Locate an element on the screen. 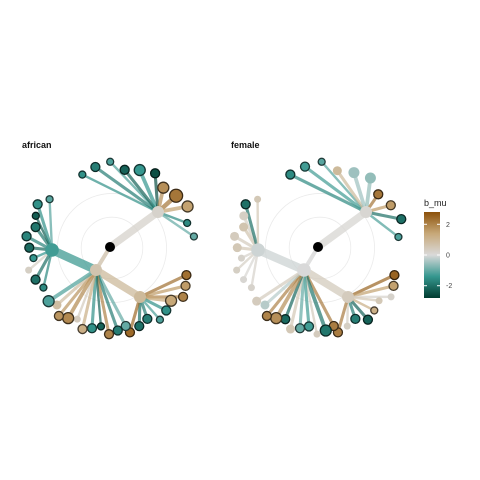  root-node is located at coordinates (110, 247).